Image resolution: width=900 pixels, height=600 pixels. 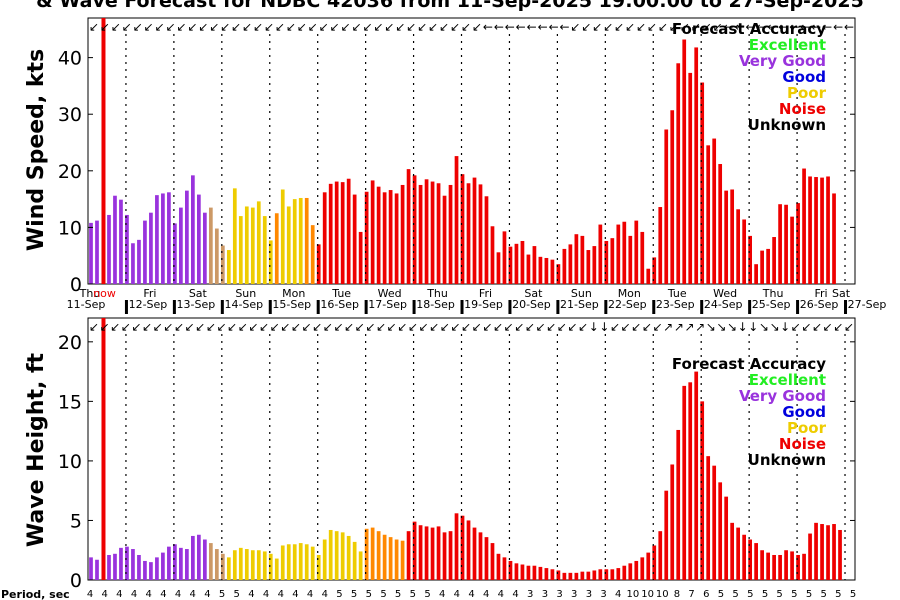 I want to click on y-tick-label: 20, so click(x=70, y=172).